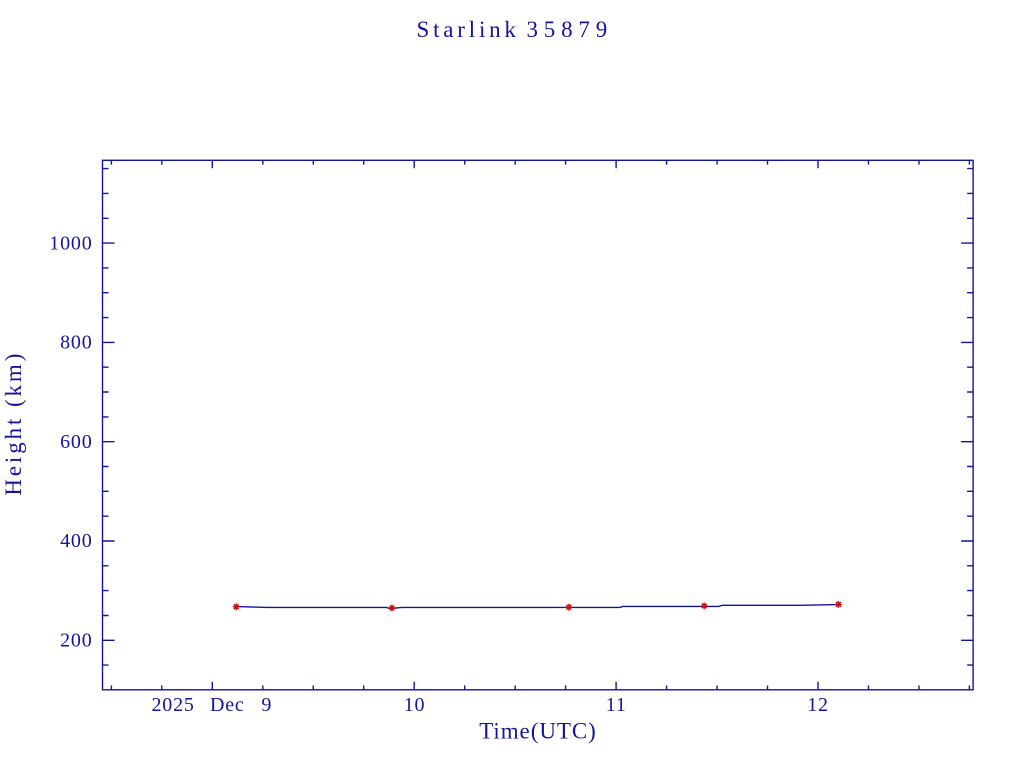  Describe the element at coordinates (468, 29) in the screenshot. I see `svg-text: Starlink` at that location.